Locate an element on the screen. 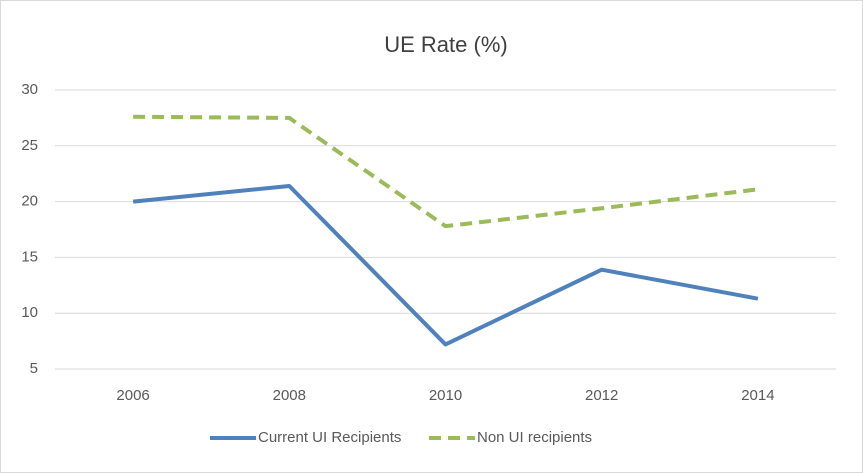 Image resolution: width=863 pixels, height=473 pixels. y-tick-label: 30 is located at coordinates (29, 89).